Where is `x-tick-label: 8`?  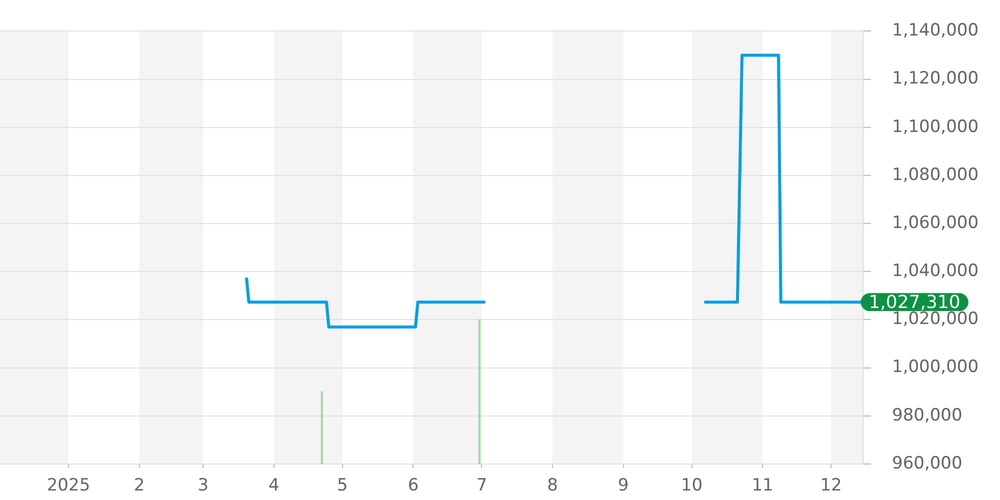
x-tick-label: 8 is located at coordinates (552, 486).